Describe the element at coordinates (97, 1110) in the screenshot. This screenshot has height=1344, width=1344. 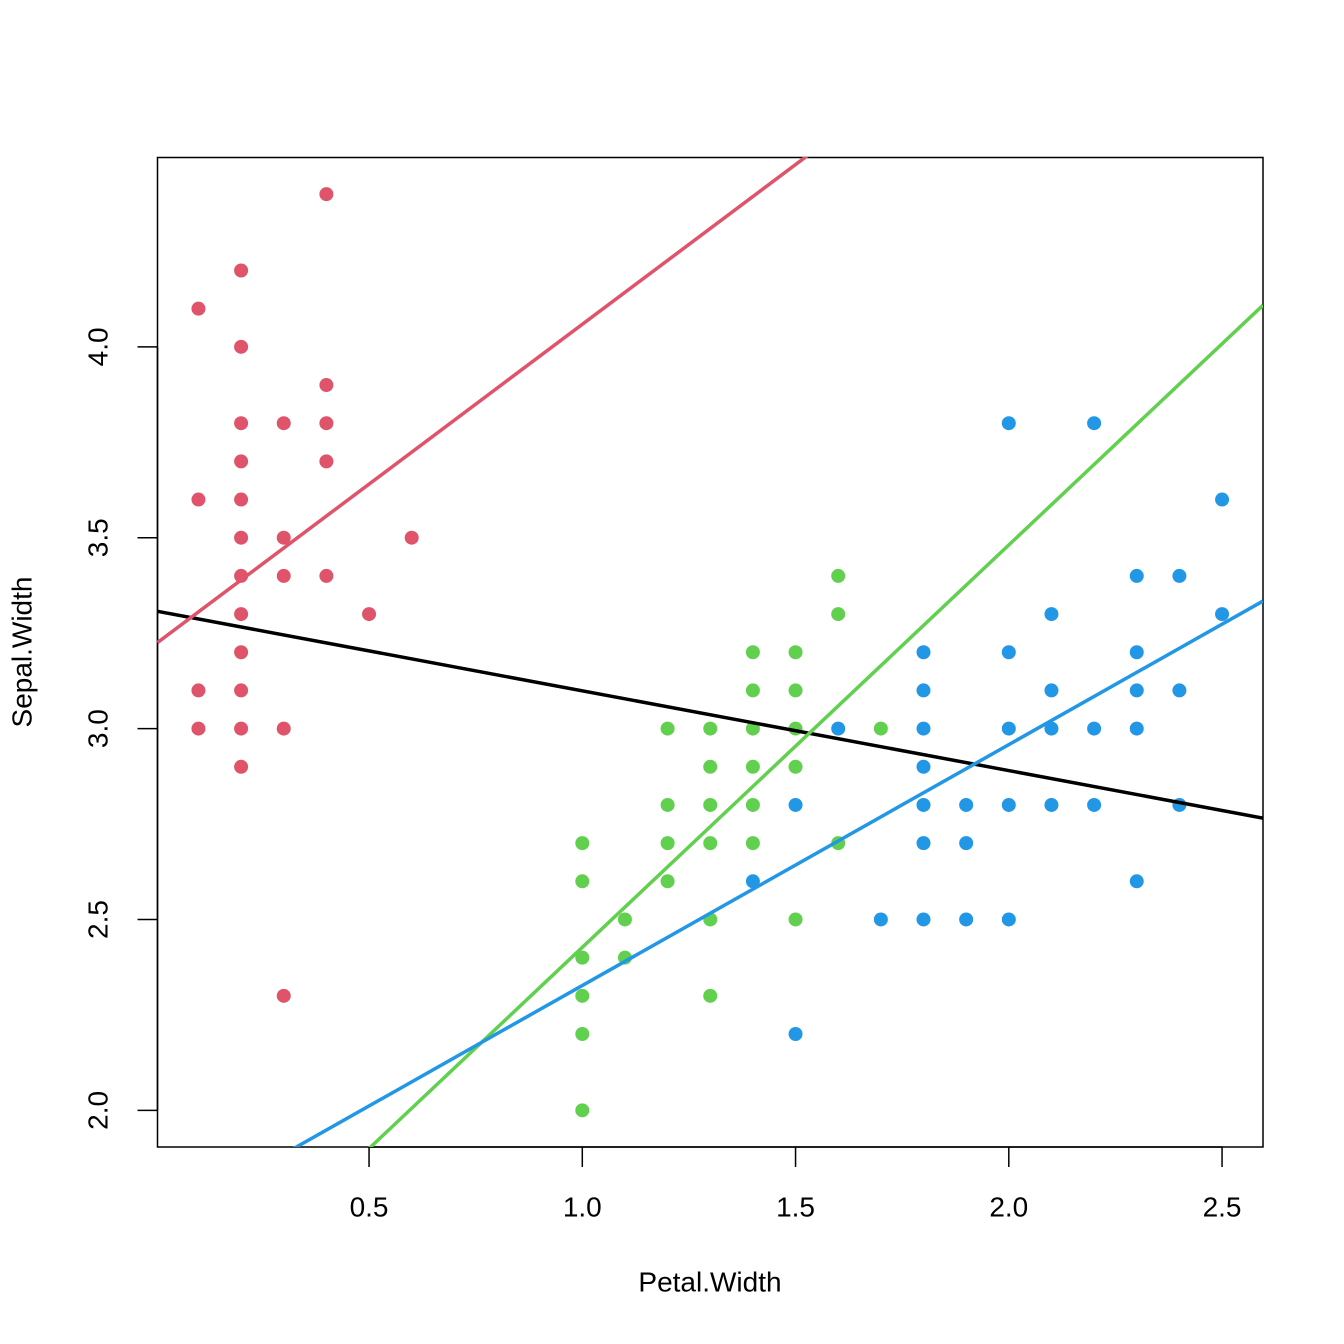
I see `y-tick-label: 2.0` at that location.